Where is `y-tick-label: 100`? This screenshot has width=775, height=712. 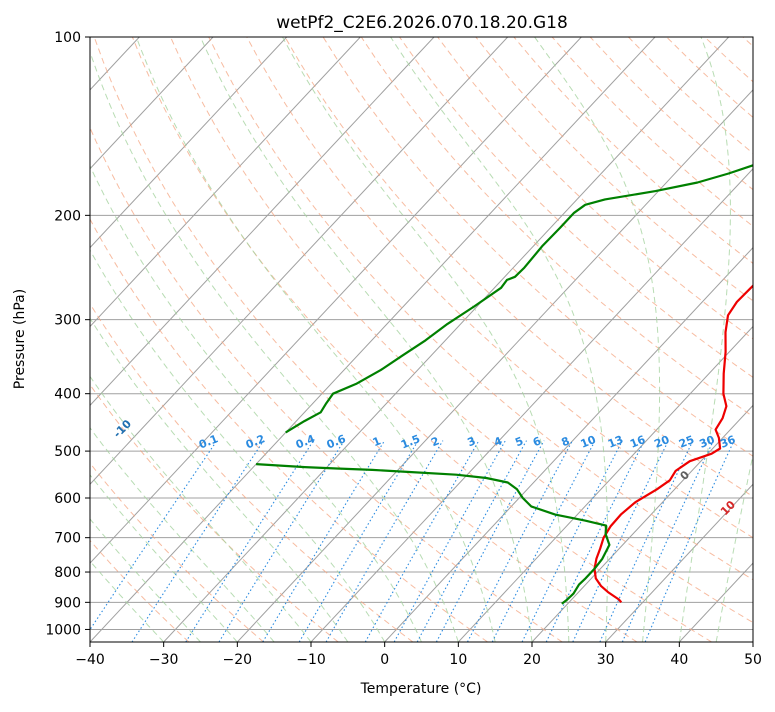
y-tick-label: 100 is located at coordinates (67, 38).